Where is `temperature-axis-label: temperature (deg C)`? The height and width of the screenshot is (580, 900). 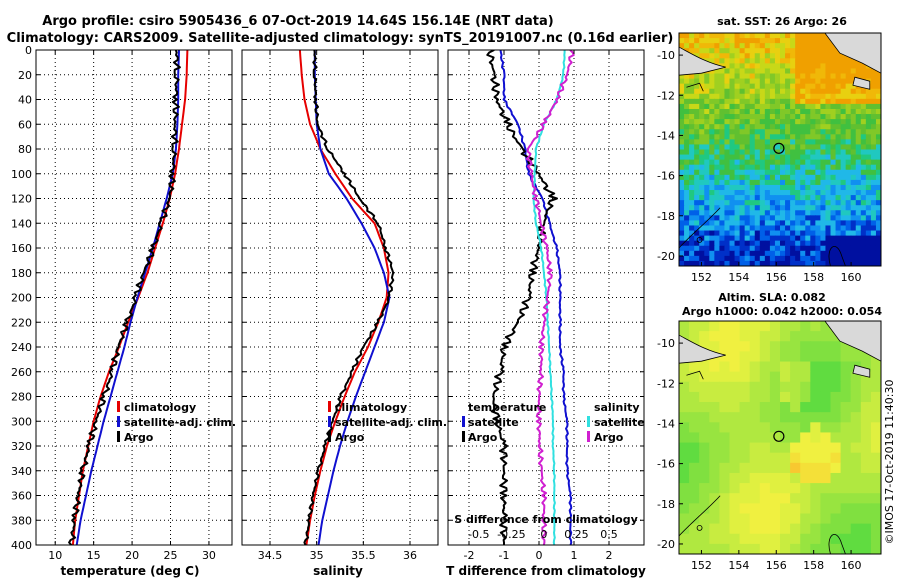 temperature-axis-label: temperature (deg C) is located at coordinates (130, 571).